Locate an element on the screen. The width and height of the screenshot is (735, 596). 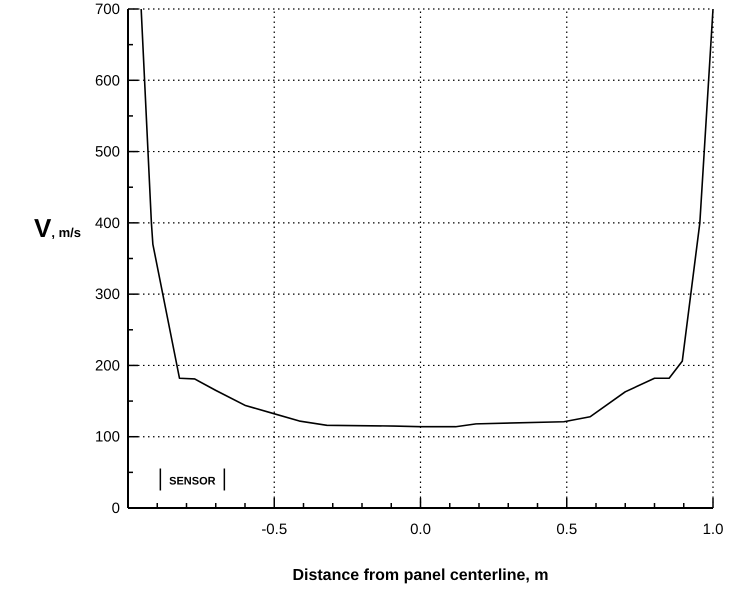
x-axis-title: Distance from panel centerline, m is located at coordinates (420, 575).